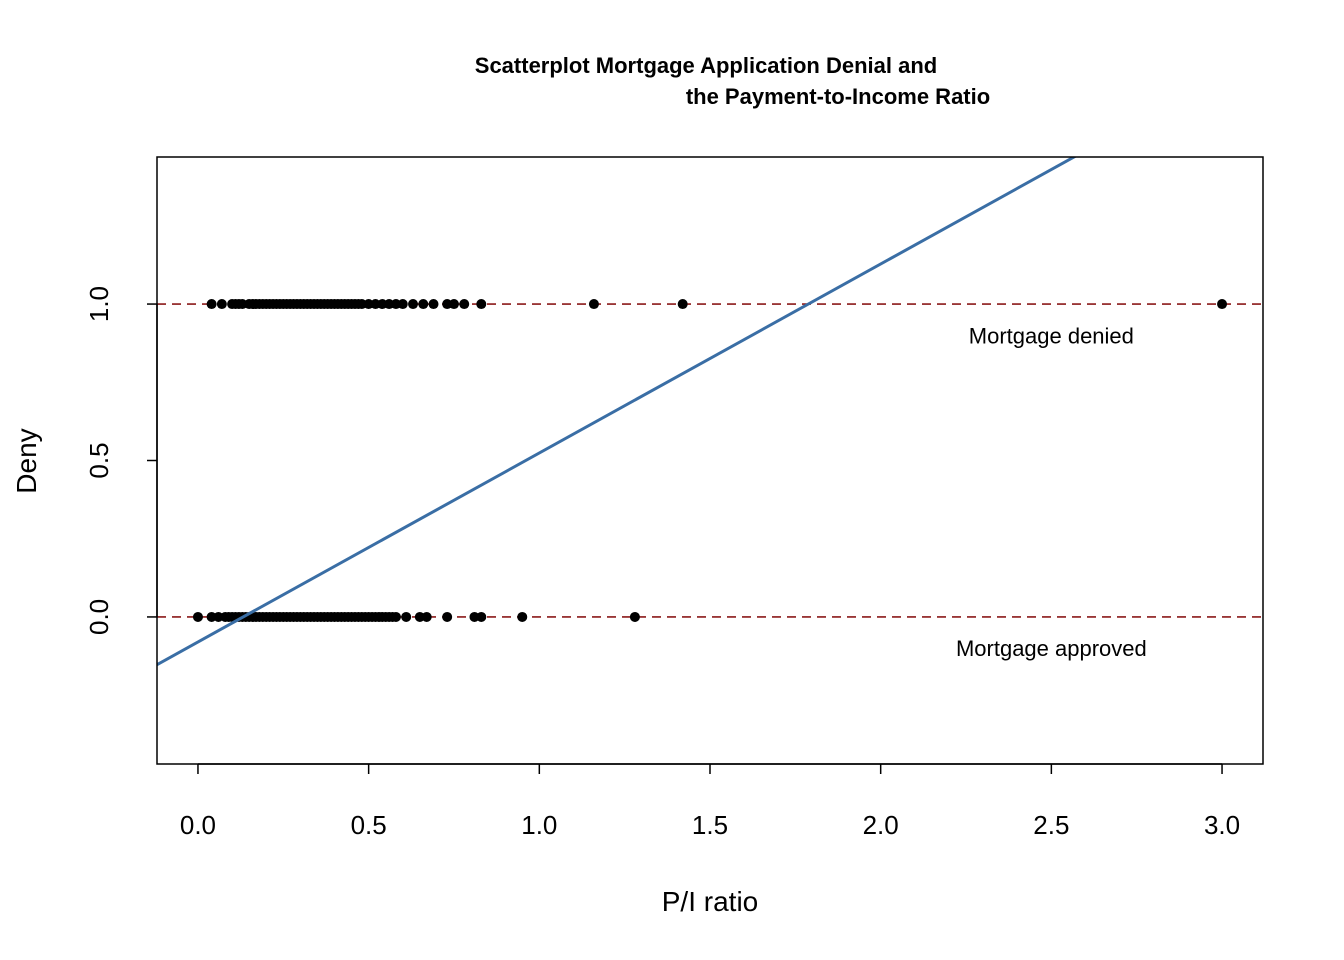 Image resolution: width=1344 pixels, height=960 pixels. What do you see at coordinates (1051, 335) in the screenshot?
I see `annotation-denied: Mortgage denied` at bounding box center [1051, 335].